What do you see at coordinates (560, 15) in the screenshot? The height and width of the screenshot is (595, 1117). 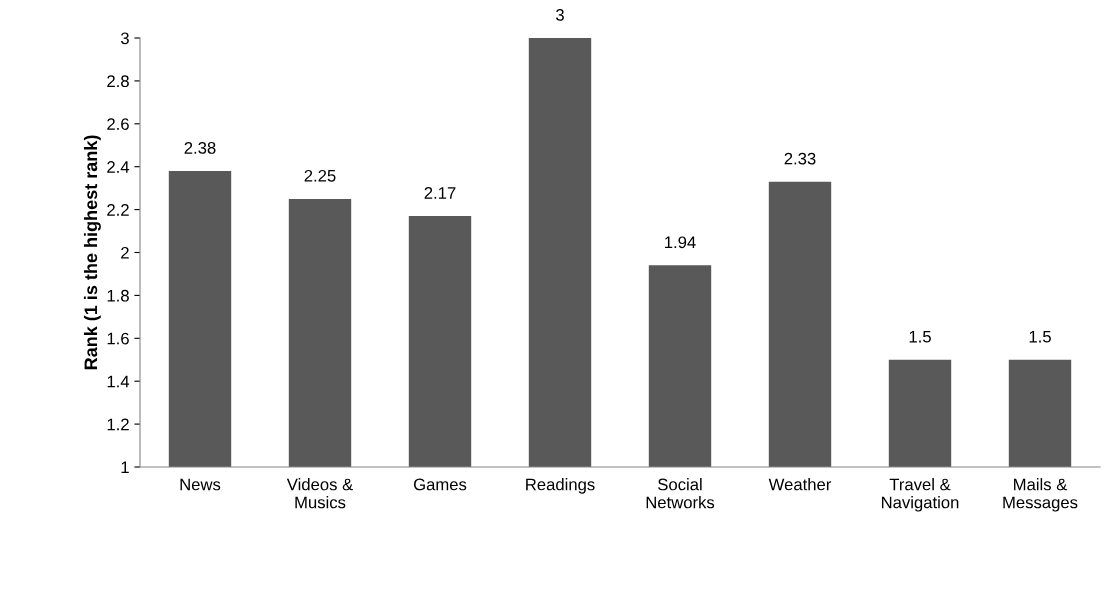 I see `data-label: 3` at bounding box center [560, 15].